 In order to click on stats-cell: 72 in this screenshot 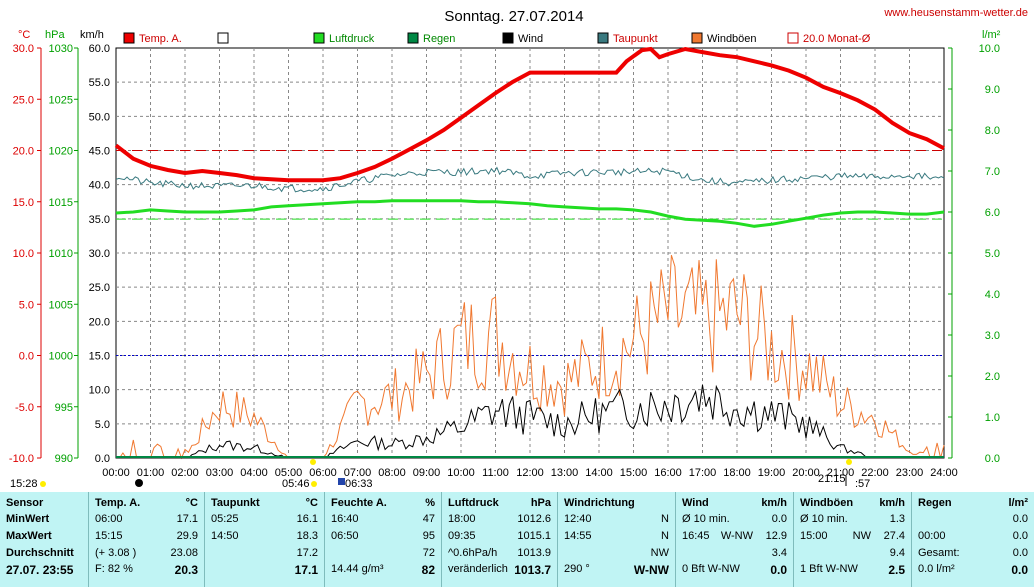, I will do `click(383, 554)`.